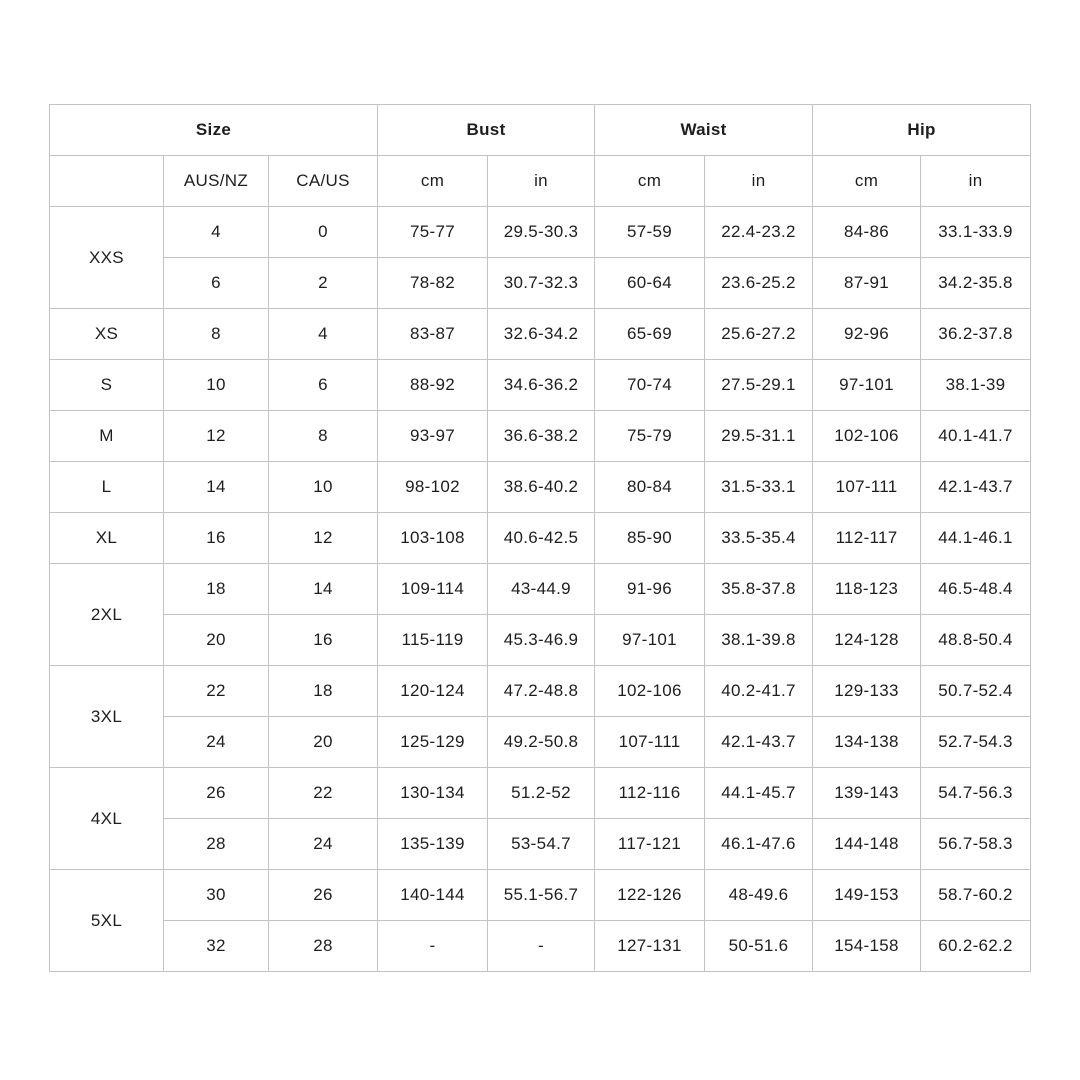  I want to click on table-cell: 32, so click(216, 946).